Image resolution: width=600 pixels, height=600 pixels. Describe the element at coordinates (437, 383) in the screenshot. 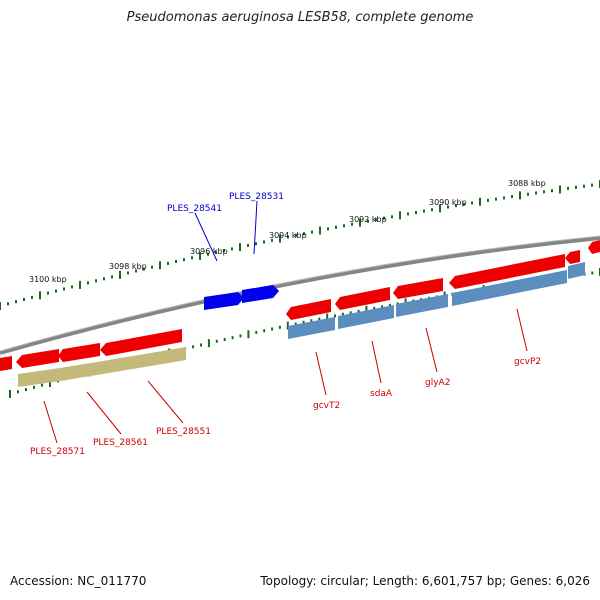

I see `gene-label: glyA2` at that location.